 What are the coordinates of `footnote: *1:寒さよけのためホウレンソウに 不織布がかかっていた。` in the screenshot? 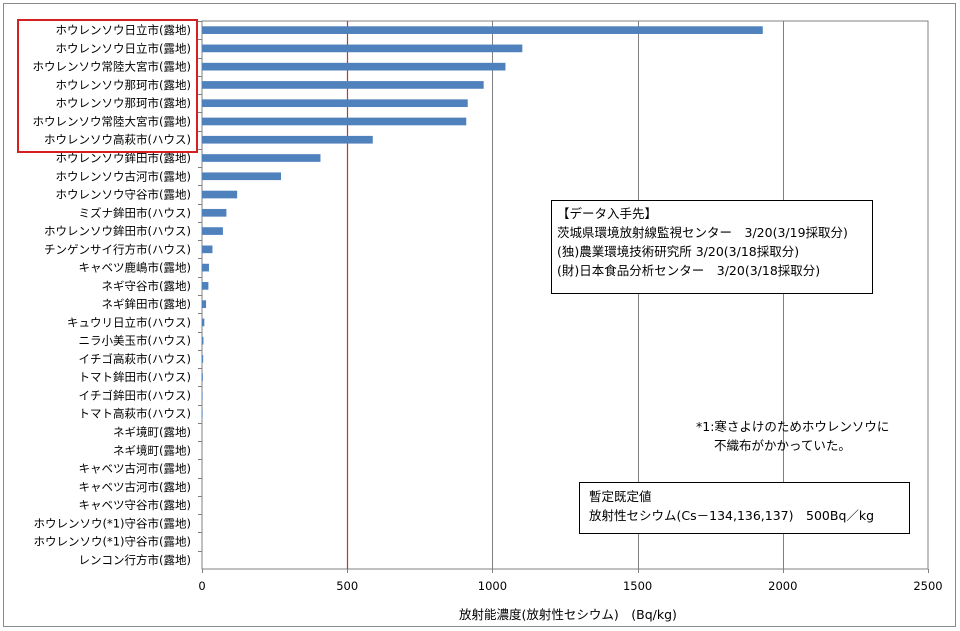 It's located at (792, 436).